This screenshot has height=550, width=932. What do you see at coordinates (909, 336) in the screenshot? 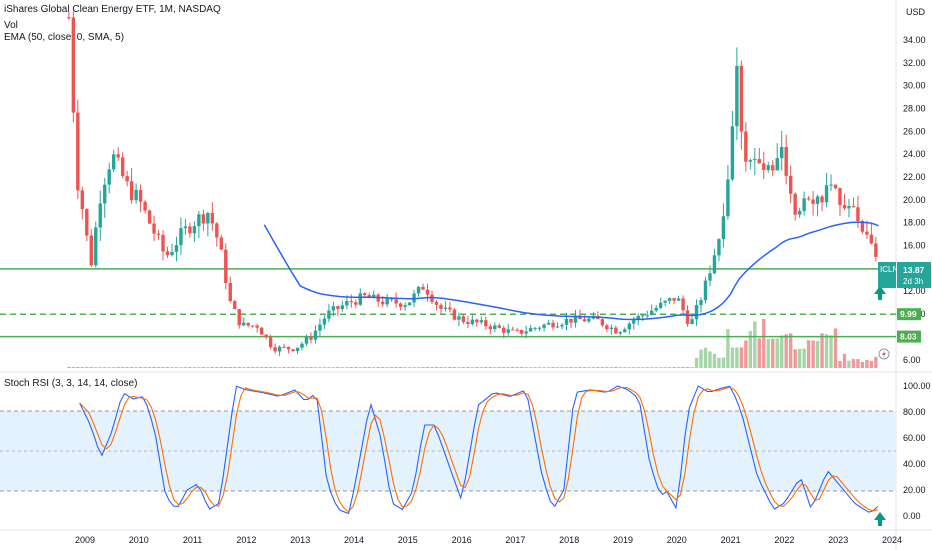
I see `level-tag: 8.03` at bounding box center [909, 336].